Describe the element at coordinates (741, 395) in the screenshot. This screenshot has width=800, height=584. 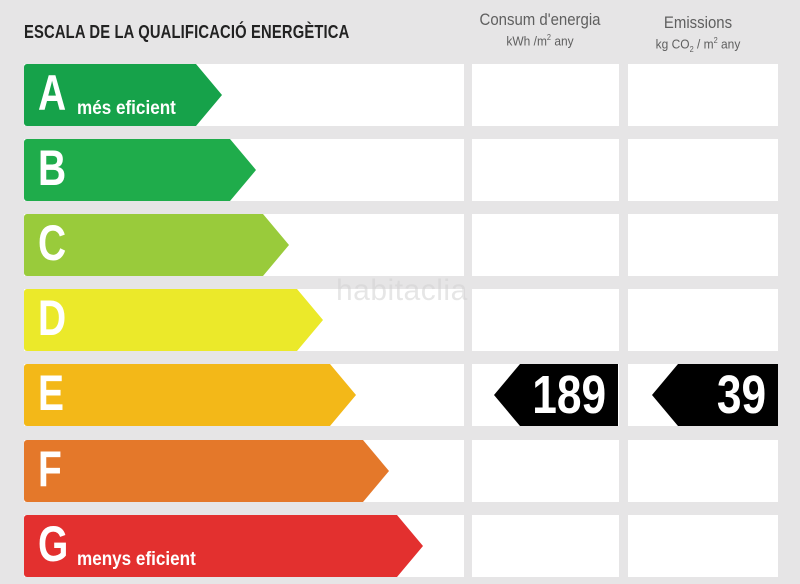
I see `emissions-value: 39` at that location.